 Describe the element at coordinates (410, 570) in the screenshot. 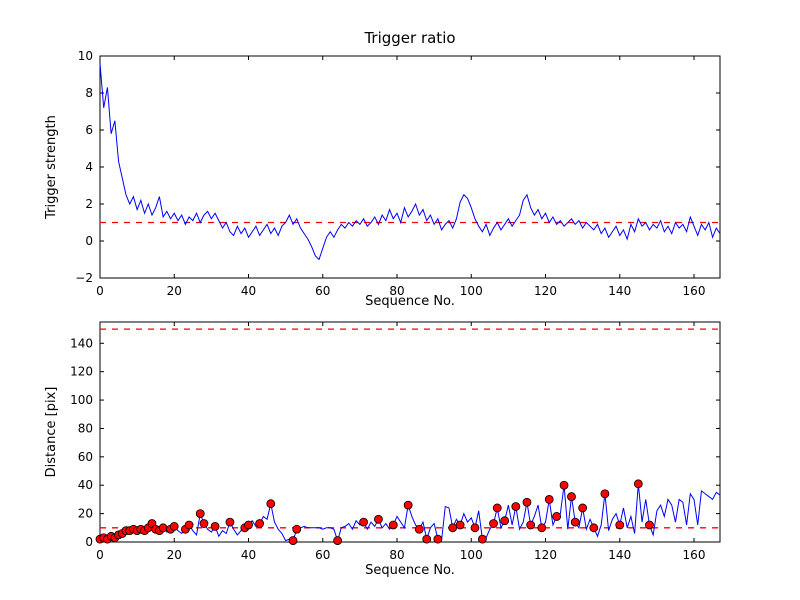

I see `bottom-x-axis-label: Sequence No.` at that location.